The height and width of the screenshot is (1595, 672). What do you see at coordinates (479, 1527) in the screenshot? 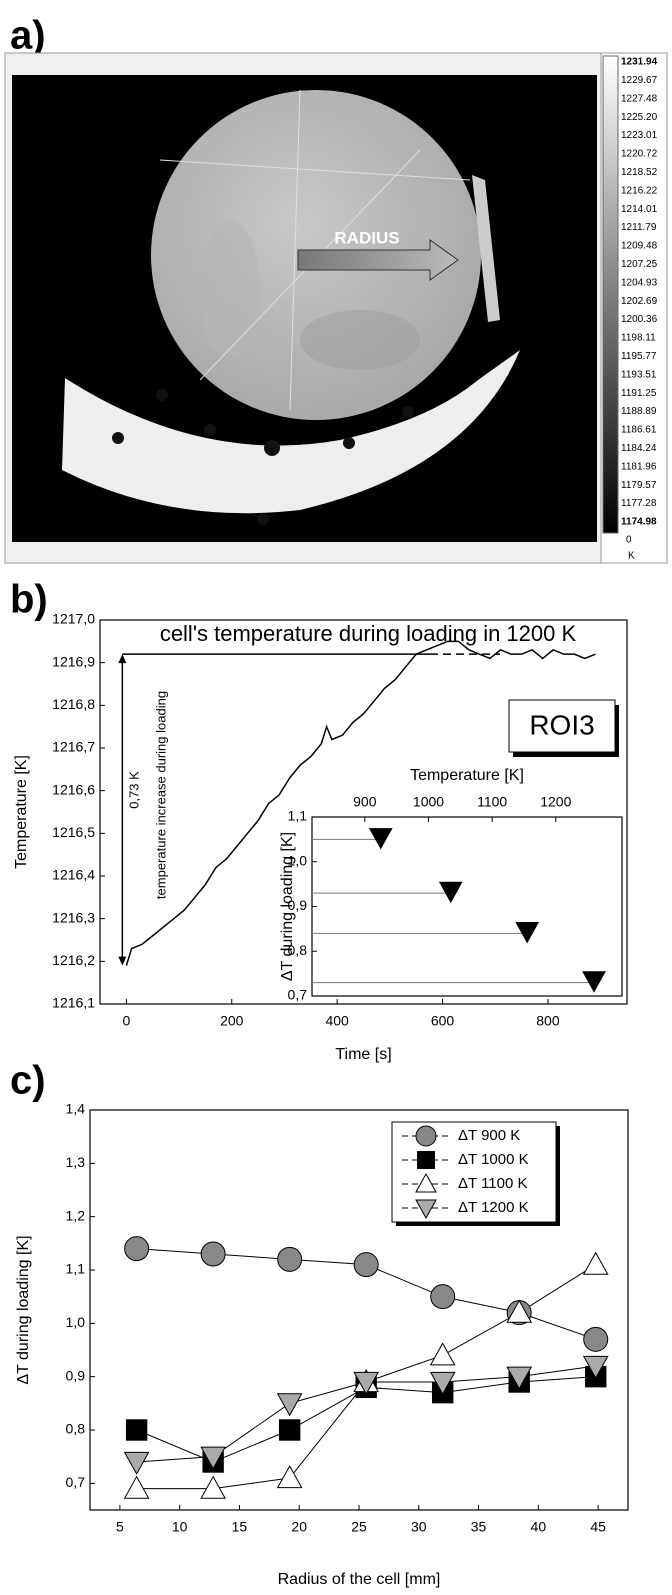
I see `x-tick-label: 35` at bounding box center [479, 1527].